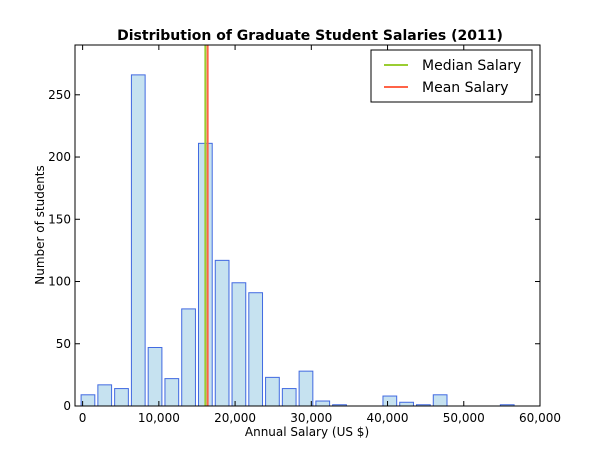 The height and width of the screenshot is (452, 600). What do you see at coordinates (40, 225) in the screenshot?
I see `y-axis-label: Number of students` at bounding box center [40, 225].